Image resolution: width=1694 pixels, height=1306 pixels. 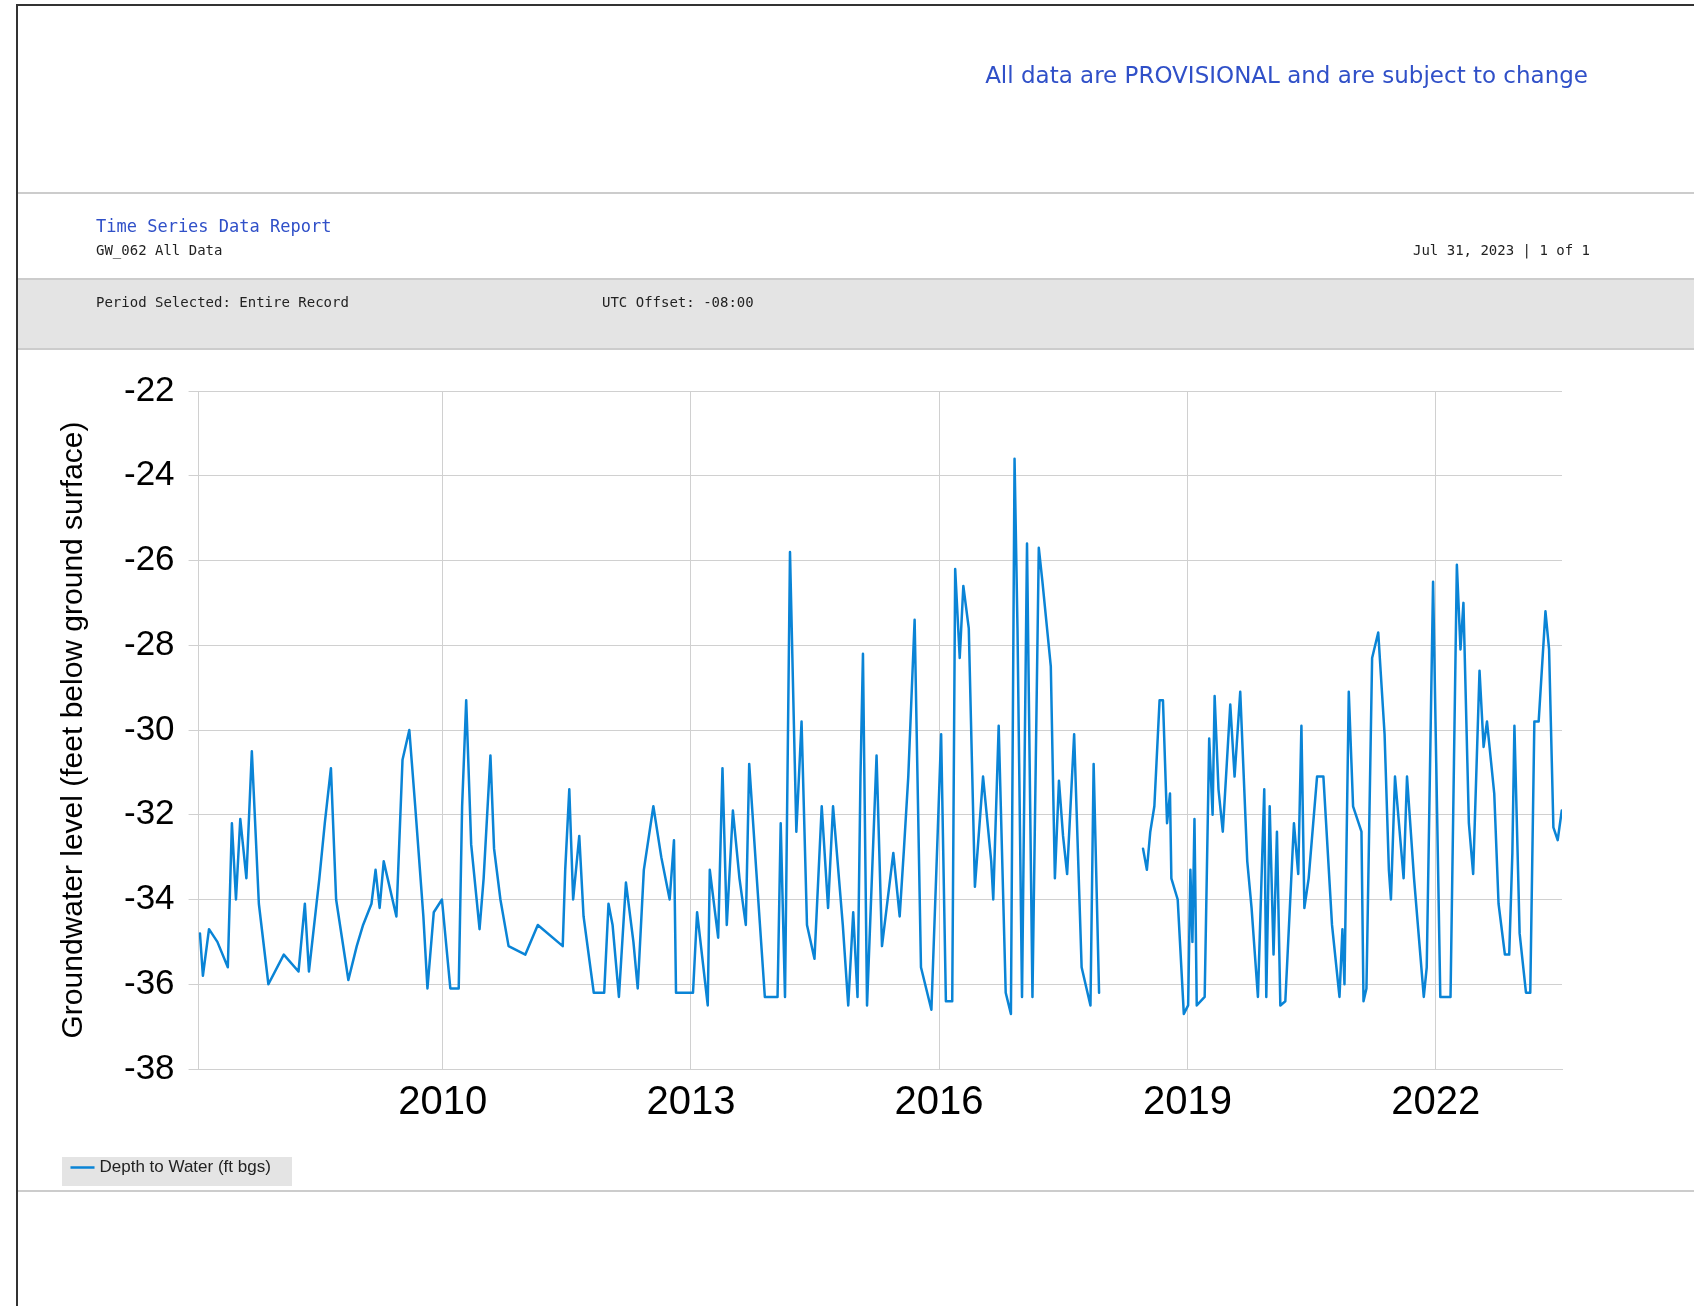 I want to click on y-tick-label: -38, so click(x=149, y=1066).